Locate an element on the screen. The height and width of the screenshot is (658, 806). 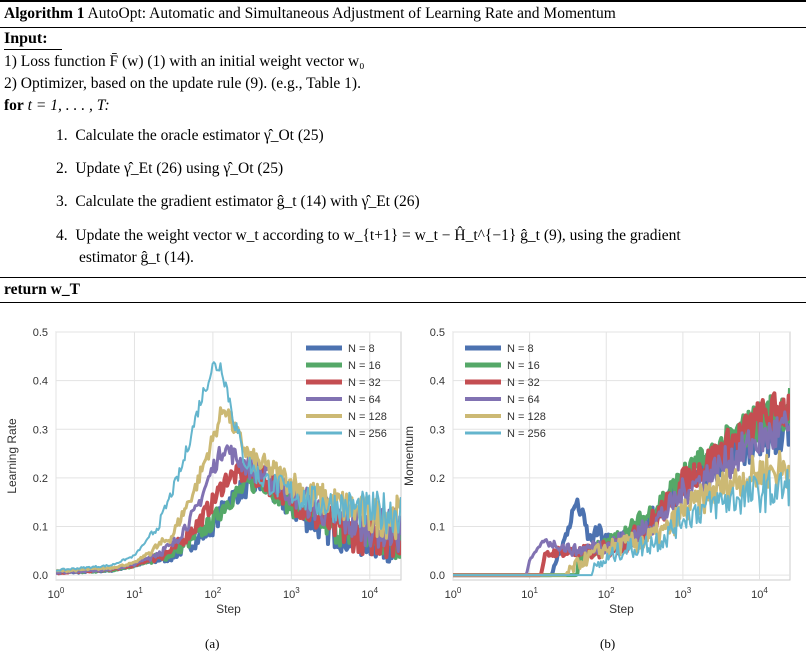
panel-b-x-tick-label: 10³ is located at coordinates (683, 593).